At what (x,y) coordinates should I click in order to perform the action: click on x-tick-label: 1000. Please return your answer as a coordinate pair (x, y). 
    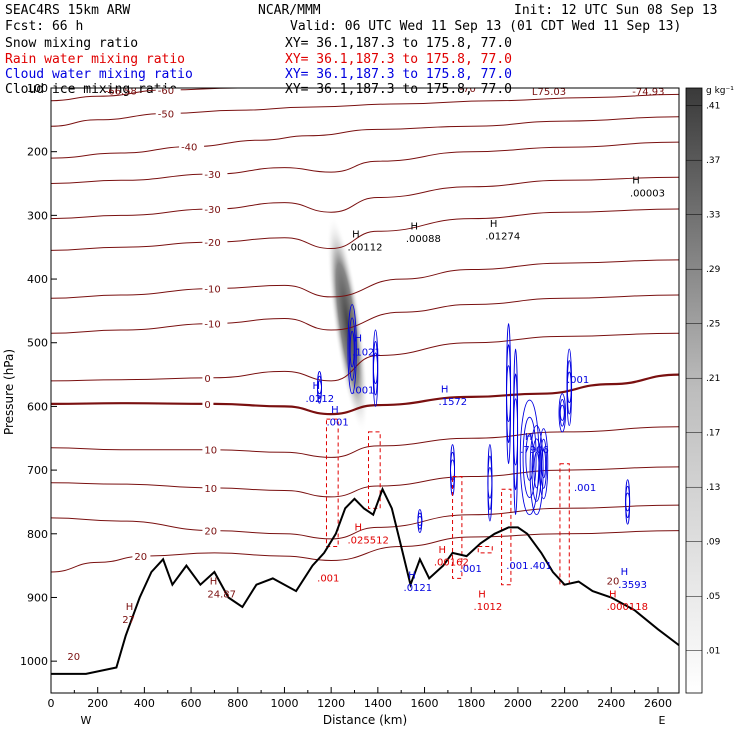
    Looking at the image, I should click on (284, 703).